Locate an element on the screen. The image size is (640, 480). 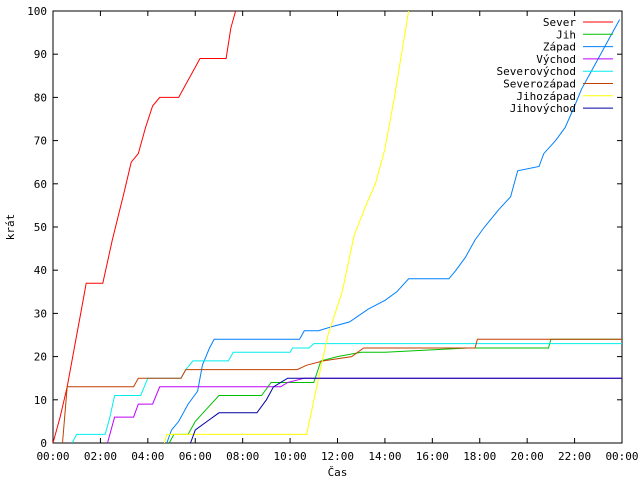
legend-label: Východ is located at coordinates (556, 59).